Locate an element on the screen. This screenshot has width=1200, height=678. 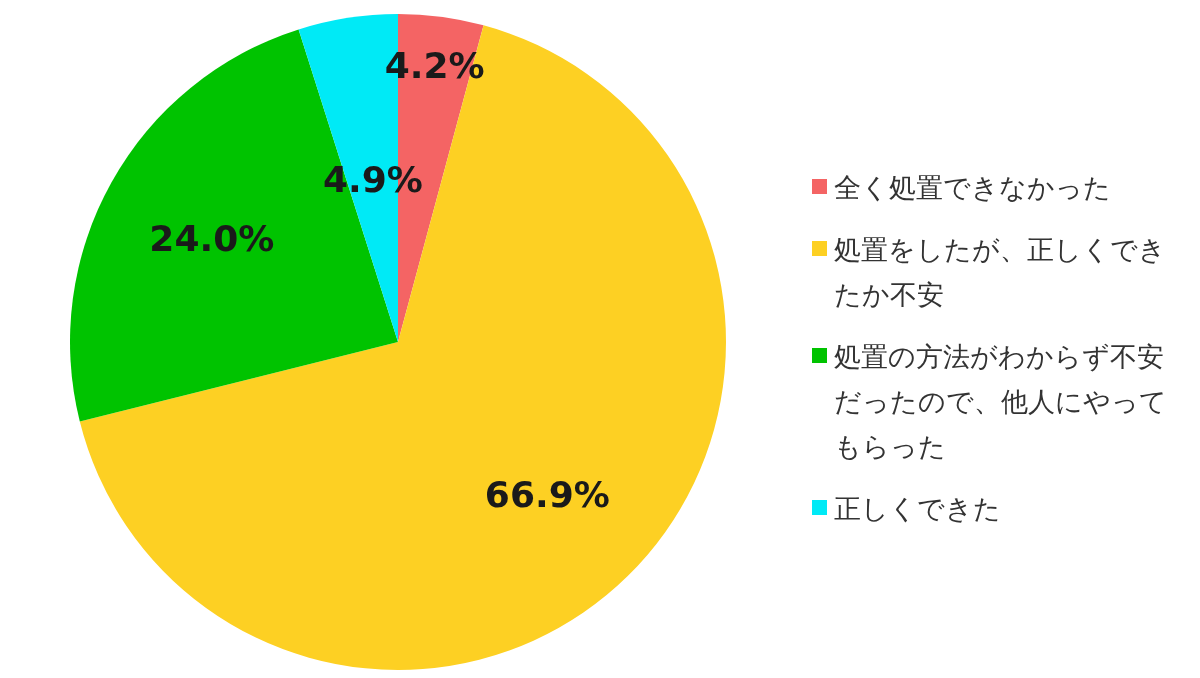
legend-label: 処置の方法がわからず不安だったので、他人にやってもらった is located at coordinates (1000, 401).